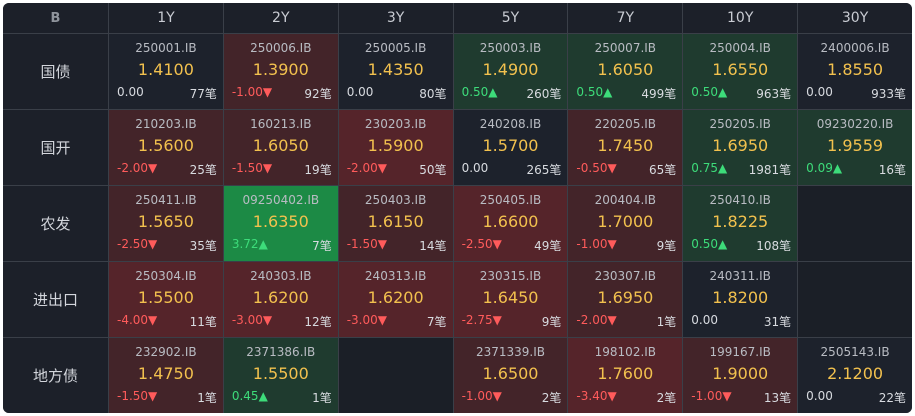 The image size is (915, 416). I want to click on bond-cell: 220205.IB 1.7450 -0.50▼ 65笔, so click(625, 147).